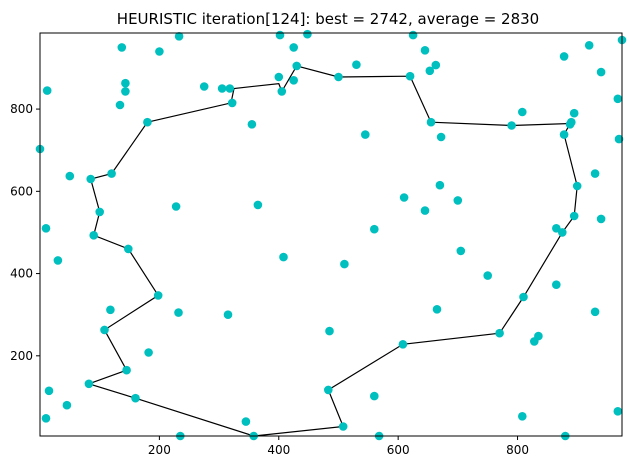  I want to click on y-tick-label: 400, so click(21, 274).